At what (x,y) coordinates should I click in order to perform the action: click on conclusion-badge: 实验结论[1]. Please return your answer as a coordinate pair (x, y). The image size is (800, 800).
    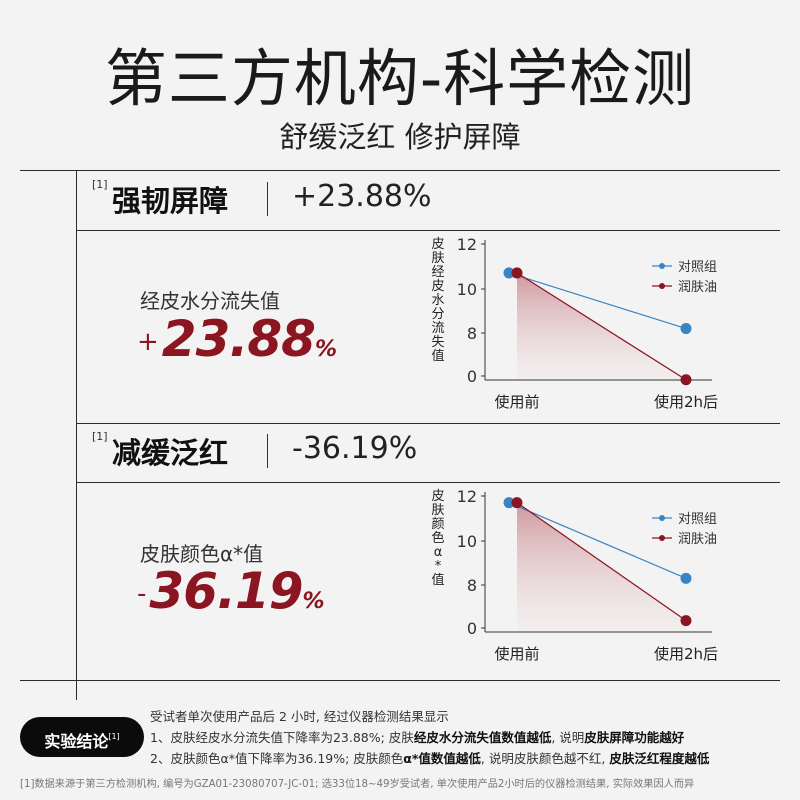
    Looking at the image, I should click on (82, 737).